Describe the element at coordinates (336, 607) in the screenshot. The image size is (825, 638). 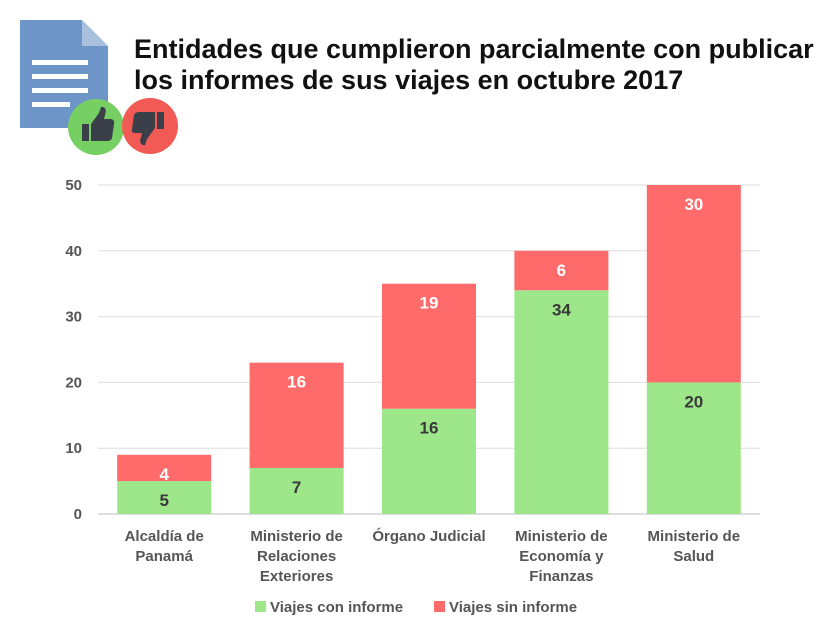
I see `legend-label: Viajes con informe` at that location.